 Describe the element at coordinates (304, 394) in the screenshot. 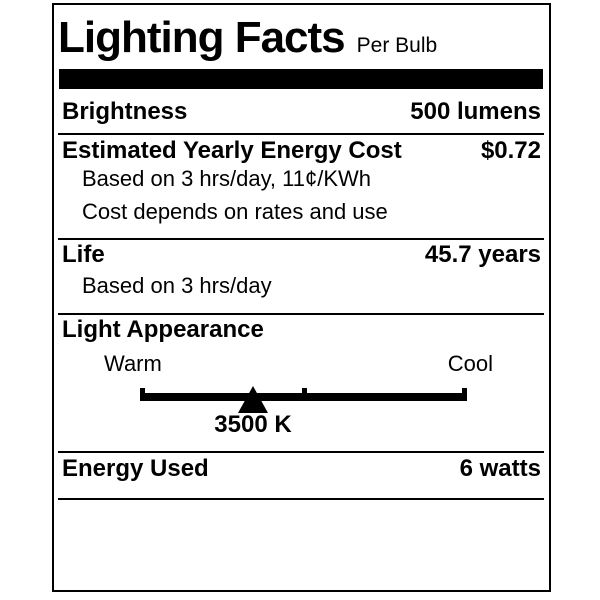

I see `scale-middle-tick` at that location.